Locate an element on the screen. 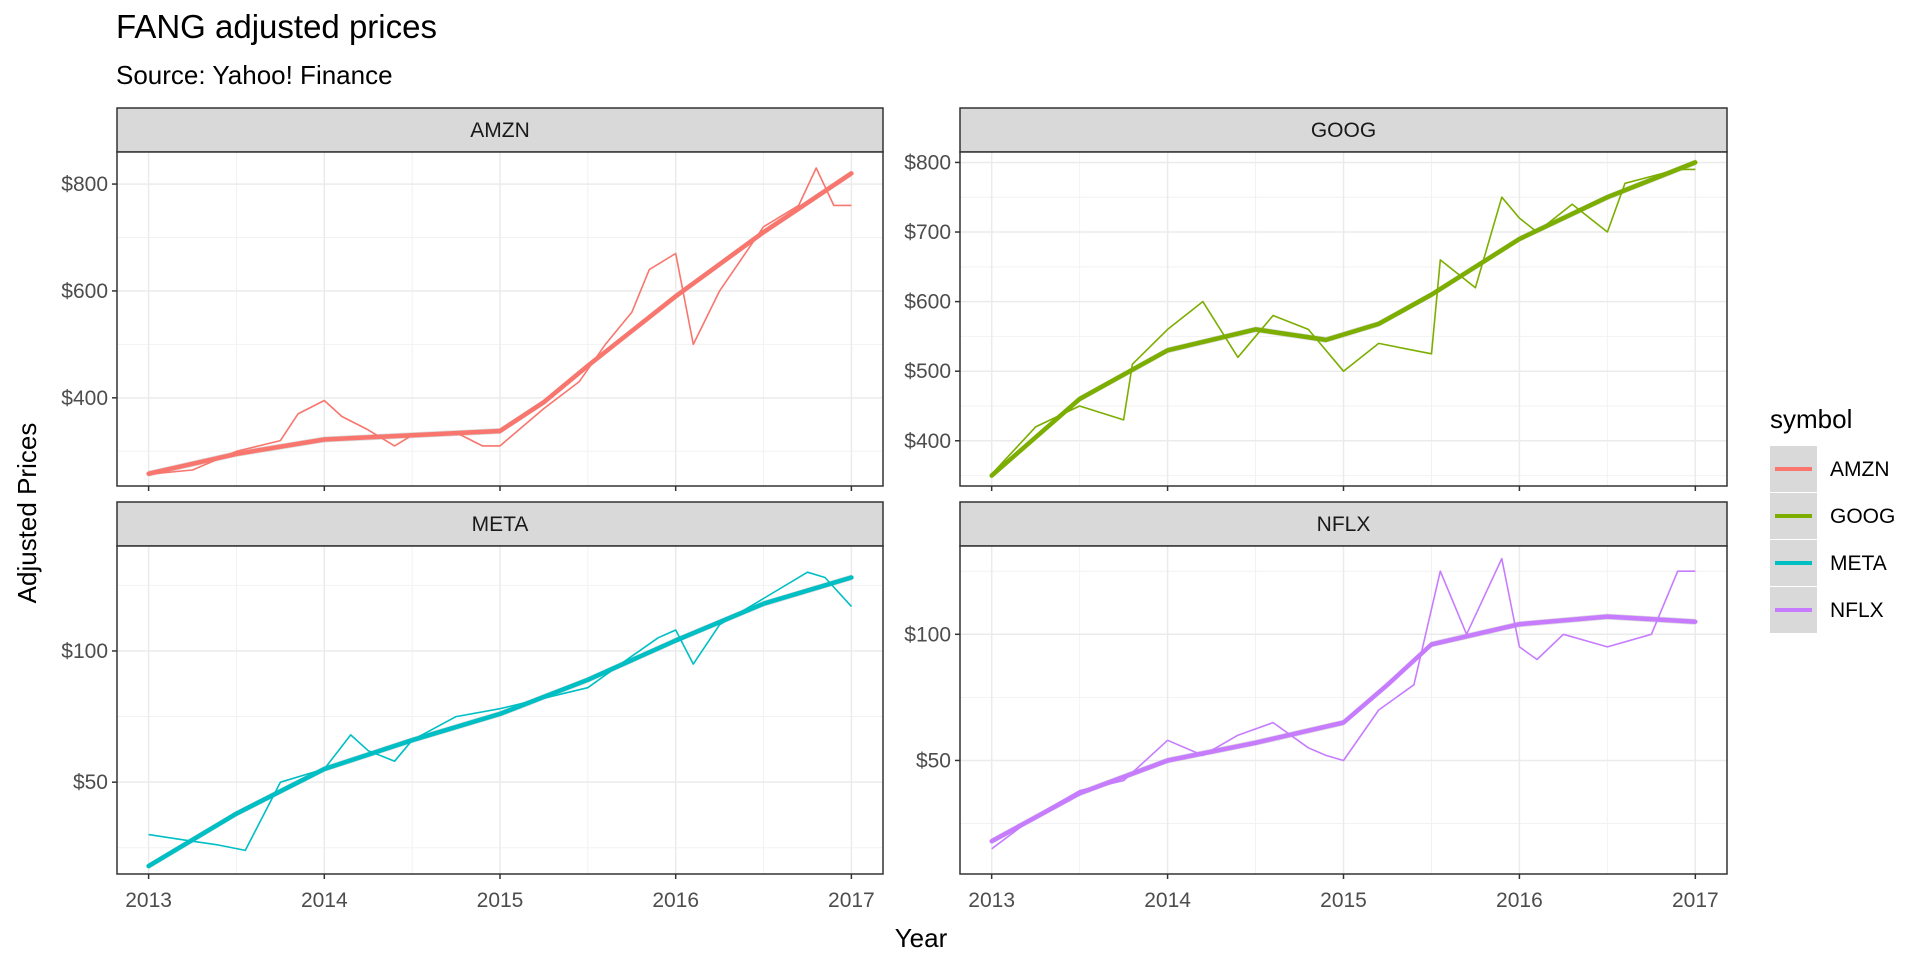 Image resolution: width=1920 pixels, height=960 pixels. legend: symbol AMZN GOOG META NFLX is located at coordinates (1832, 518).